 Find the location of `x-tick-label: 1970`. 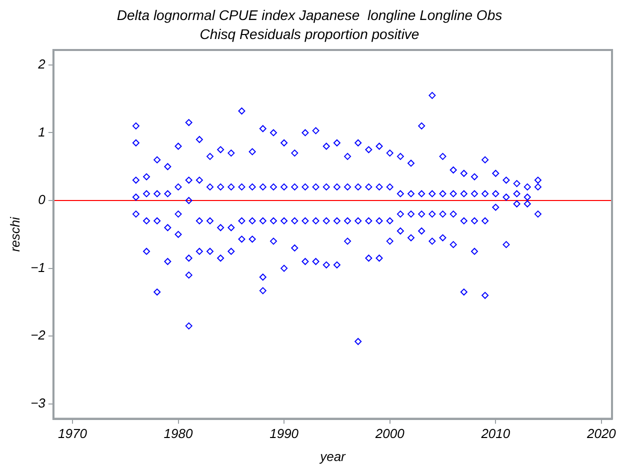

x-tick-label: 1970 is located at coordinates (73, 434).